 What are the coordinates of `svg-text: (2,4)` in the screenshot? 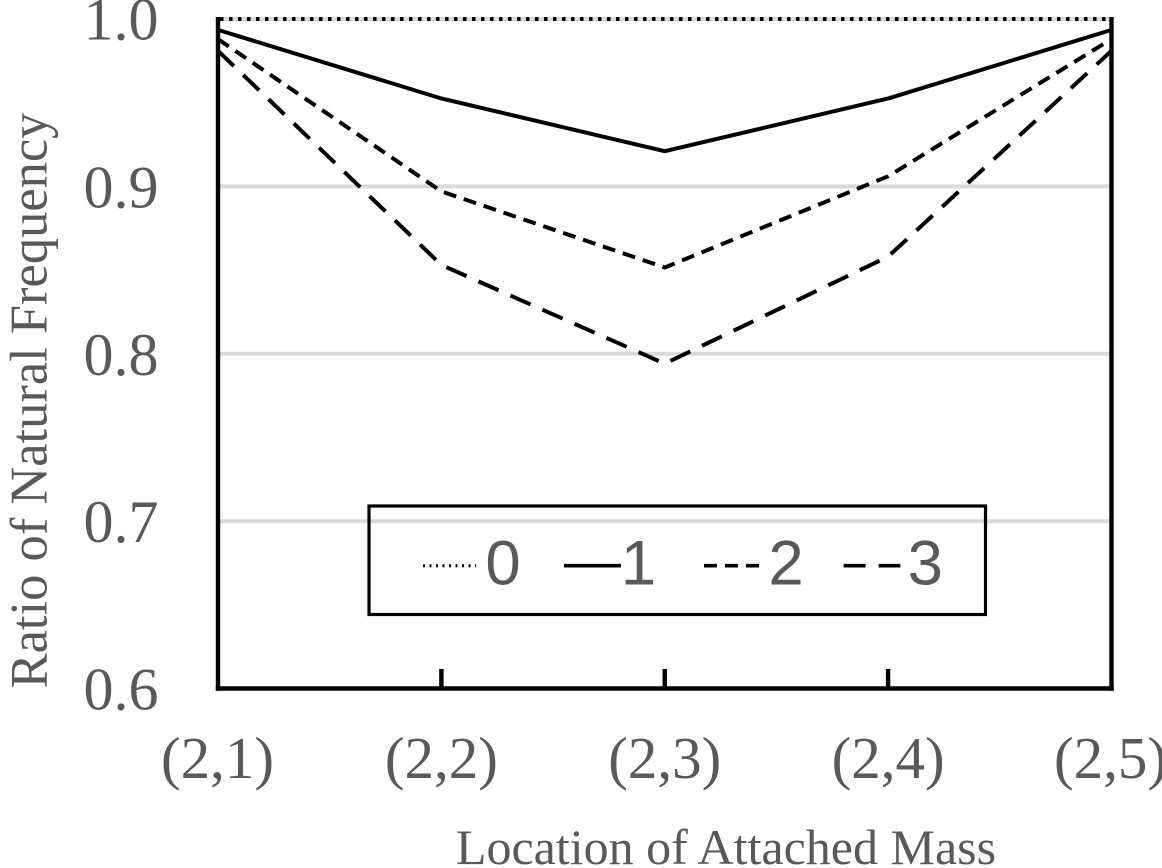 It's located at (888, 758).